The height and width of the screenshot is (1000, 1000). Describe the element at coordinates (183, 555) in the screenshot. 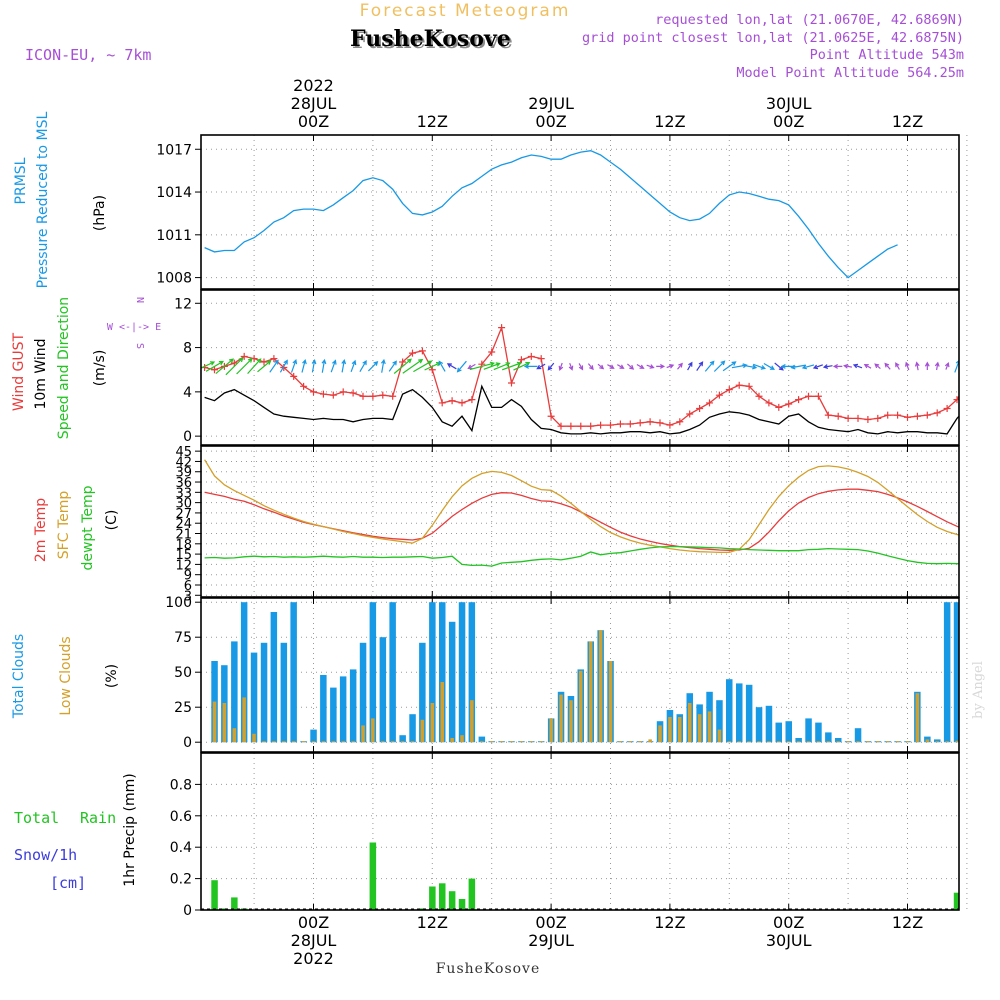

I see `y-tick-label: 15` at that location.